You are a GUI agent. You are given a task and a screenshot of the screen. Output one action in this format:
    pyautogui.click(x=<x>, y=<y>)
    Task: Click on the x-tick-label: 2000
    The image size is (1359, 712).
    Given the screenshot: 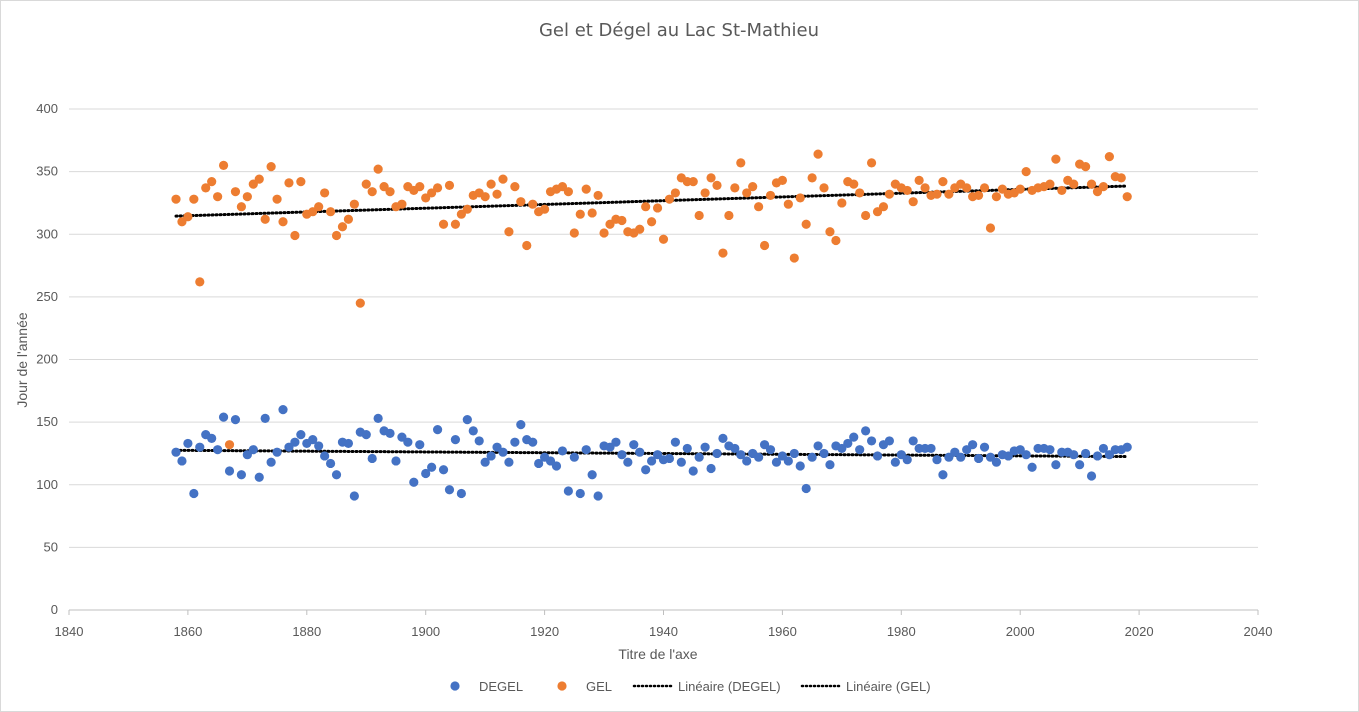 What is the action you would take?
    pyautogui.click(x=1020, y=631)
    